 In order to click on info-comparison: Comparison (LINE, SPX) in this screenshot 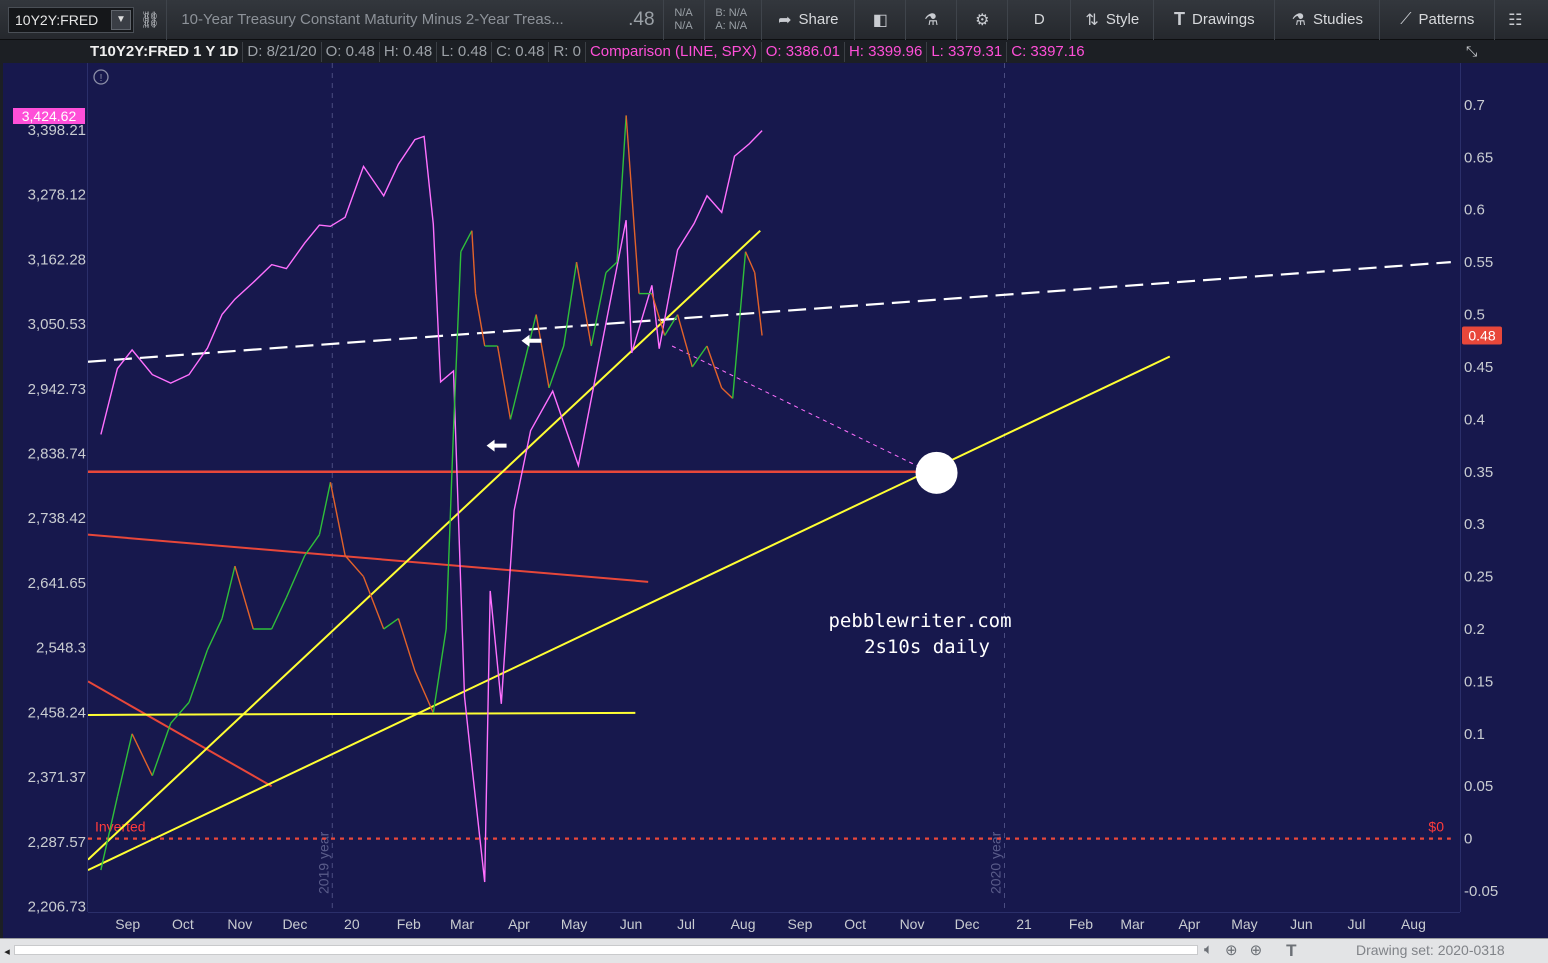, I will do `click(674, 52)`.